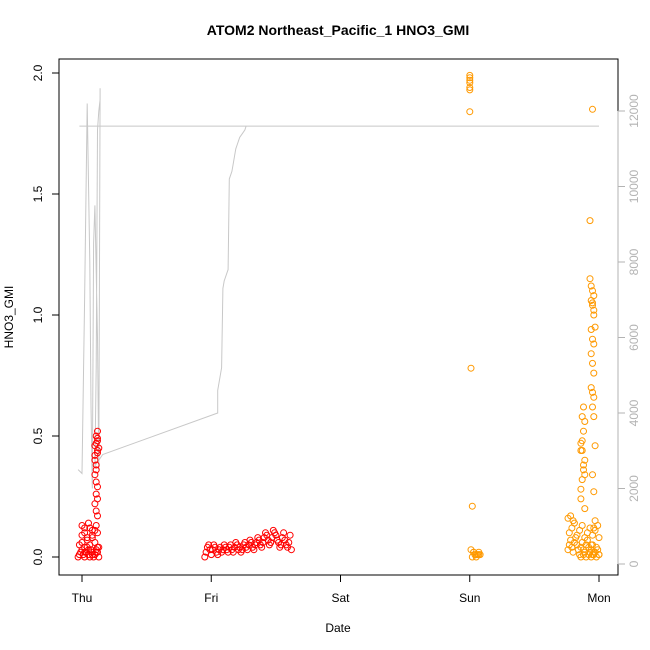 This screenshot has height=650, width=650. What do you see at coordinates (634, 186) in the screenshot?
I see `y2-tick-label: 10000` at bounding box center [634, 186].